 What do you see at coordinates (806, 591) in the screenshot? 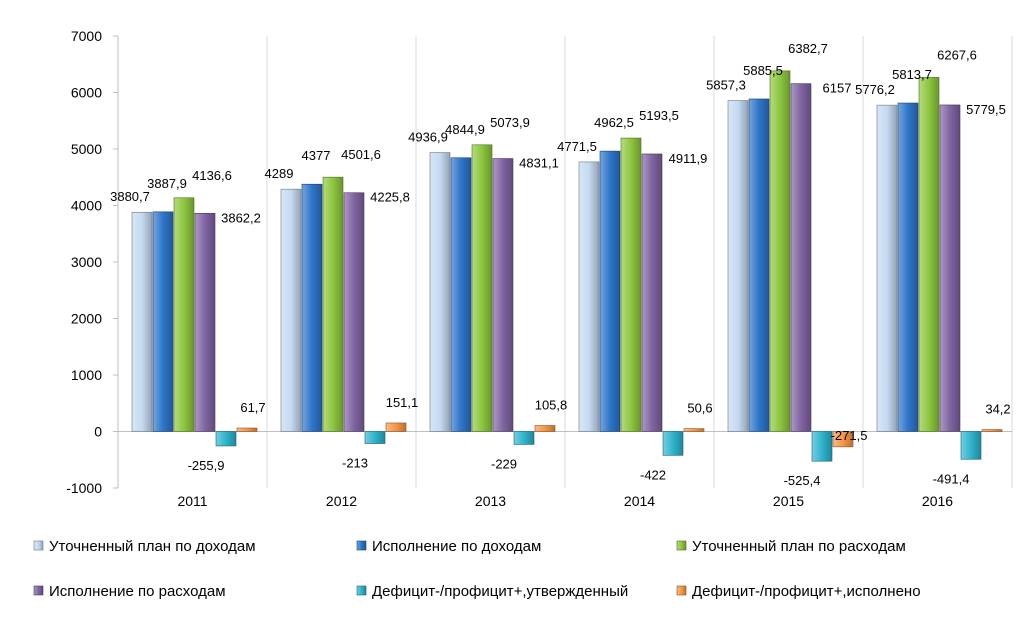
I see `legend-label: Дефицит-/профицит+,исполнено` at bounding box center [806, 591].